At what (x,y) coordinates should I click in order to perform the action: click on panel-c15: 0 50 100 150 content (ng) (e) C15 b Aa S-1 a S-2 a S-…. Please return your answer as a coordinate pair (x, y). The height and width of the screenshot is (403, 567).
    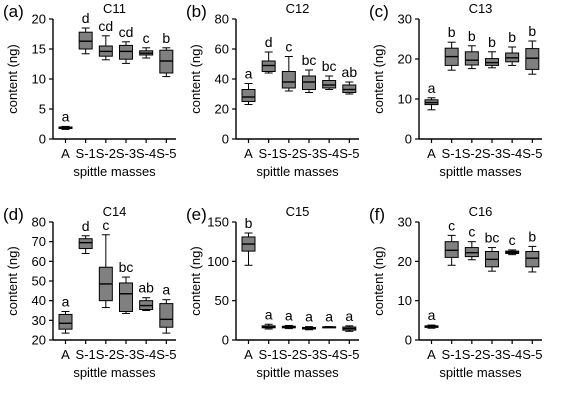
    Looking at the image, I should click on (272, 292).